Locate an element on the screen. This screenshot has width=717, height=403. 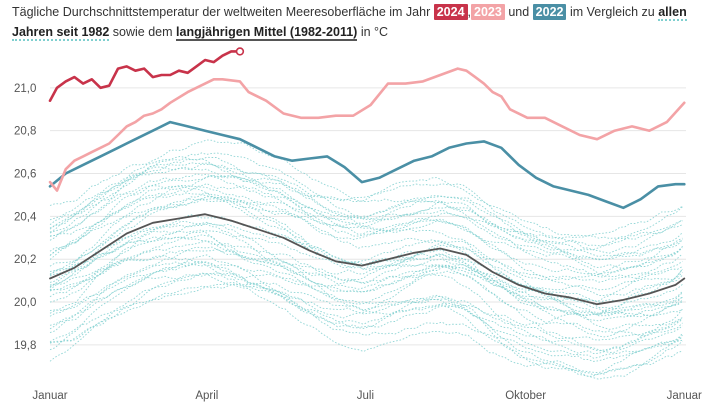
x-tick-label-1: April is located at coordinates (206, 396).